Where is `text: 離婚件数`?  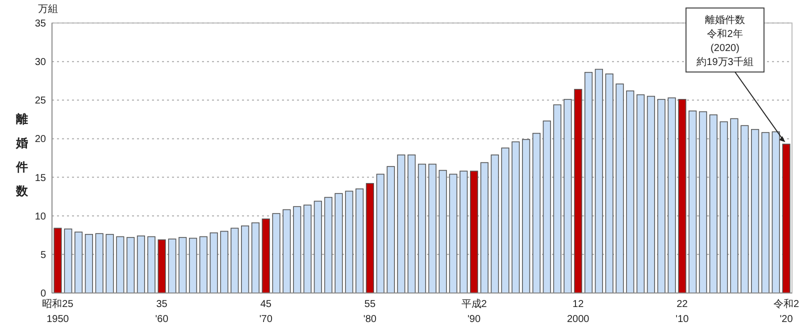 text: 離婚件数 is located at coordinates (22, 155).